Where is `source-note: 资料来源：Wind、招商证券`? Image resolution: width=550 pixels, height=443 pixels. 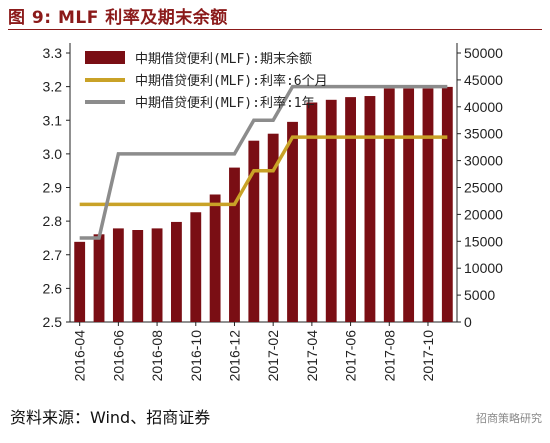 source-note: 资料来源：Wind、招商证券 is located at coordinates (110, 417).